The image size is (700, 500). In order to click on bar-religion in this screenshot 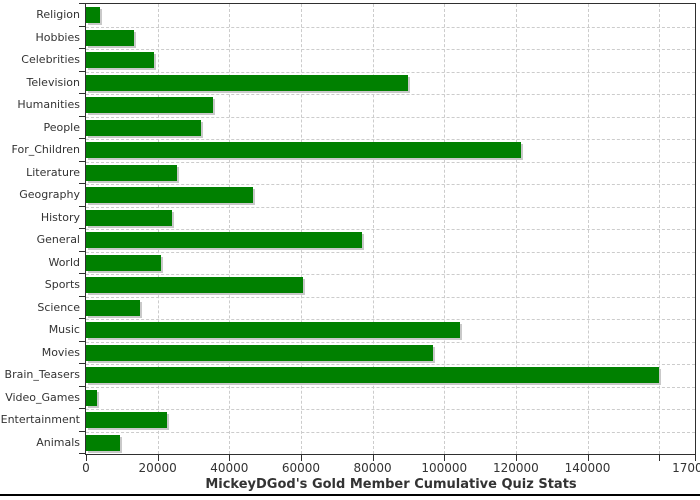, I will do `click(93, 15)`.